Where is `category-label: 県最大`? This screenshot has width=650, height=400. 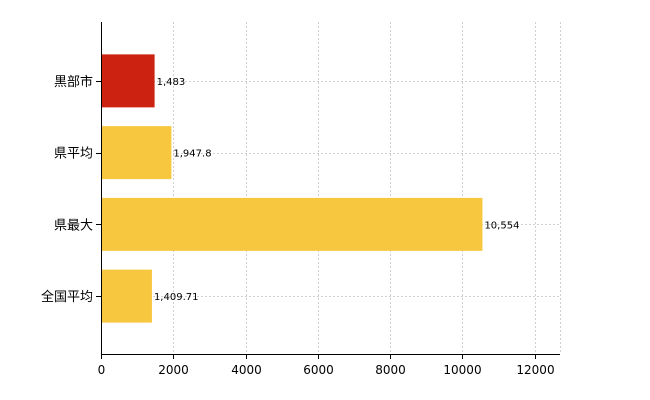 category-label: 県最大 is located at coordinates (73, 225).